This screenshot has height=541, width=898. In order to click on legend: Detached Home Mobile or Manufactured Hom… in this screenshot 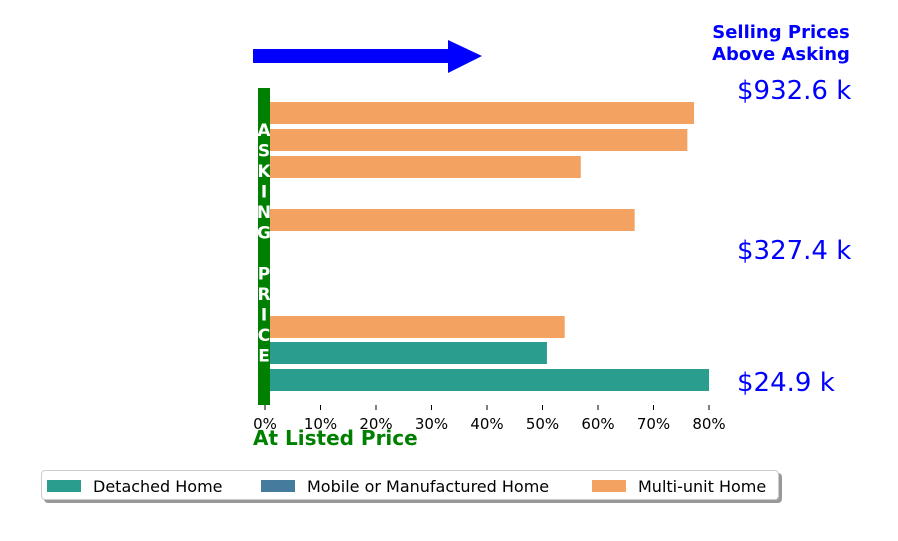, I will do `click(410, 485)`.